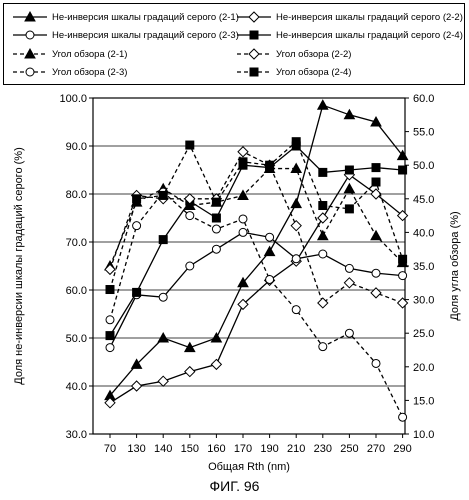 This screenshot has width=469, height=500. Describe the element at coordinates (76, 147) in the screenshot. I see `y-tick-label: 90.0` at that location.